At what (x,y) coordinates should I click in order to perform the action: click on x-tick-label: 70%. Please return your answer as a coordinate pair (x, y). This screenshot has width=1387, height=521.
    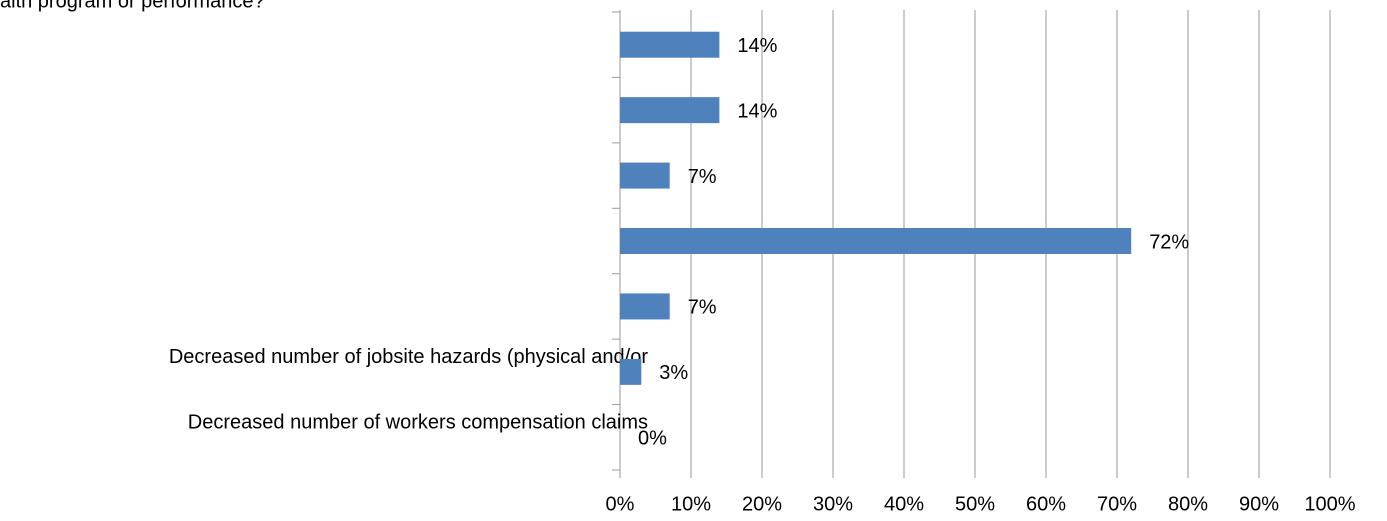
    Looking at the image, I should click on (1117, 504).